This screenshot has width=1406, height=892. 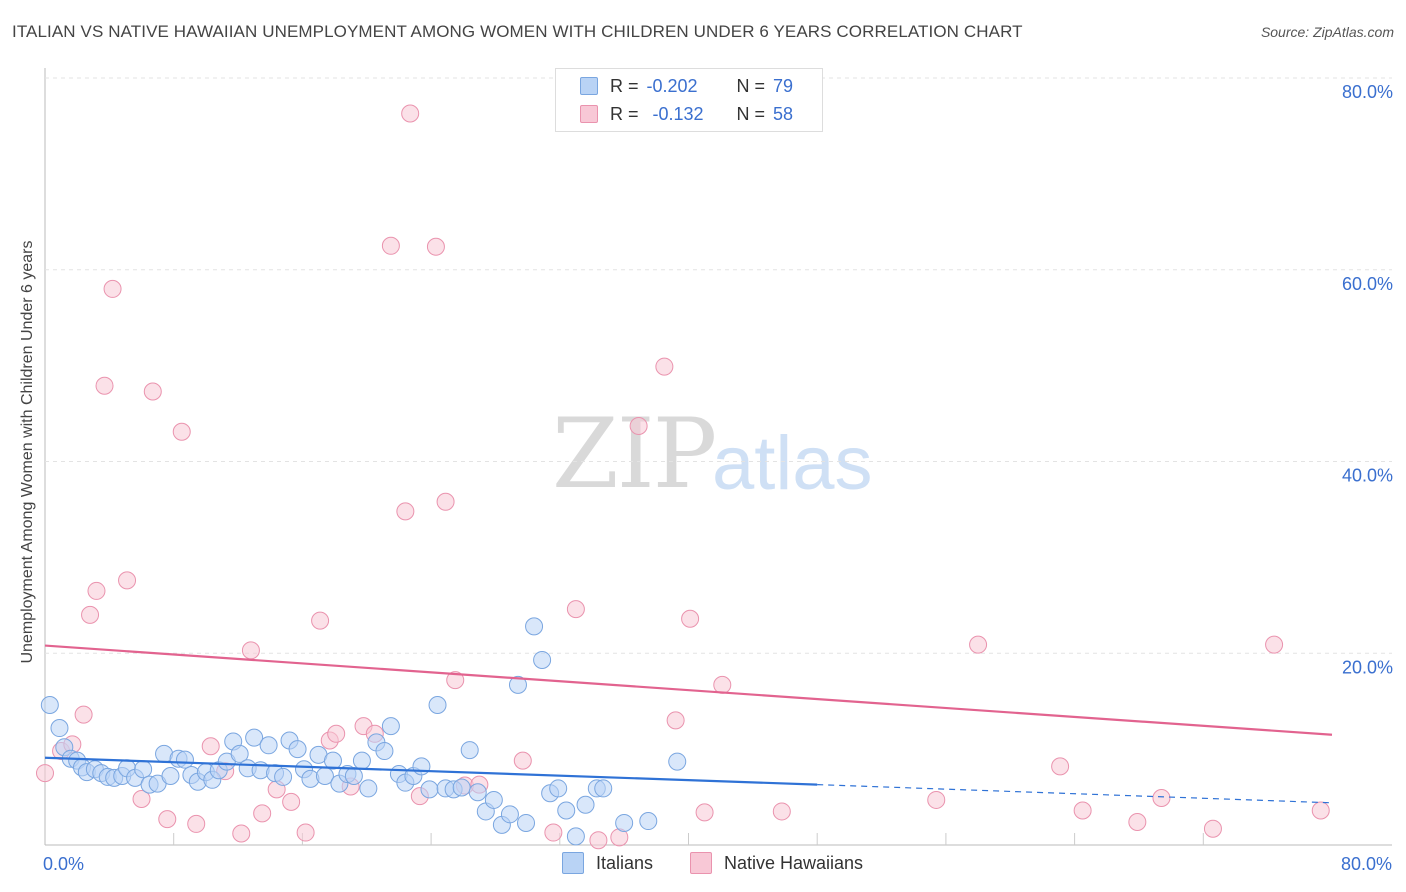 I want to click on bottom-legend-swatch-italians, so click(x=573, y=863).